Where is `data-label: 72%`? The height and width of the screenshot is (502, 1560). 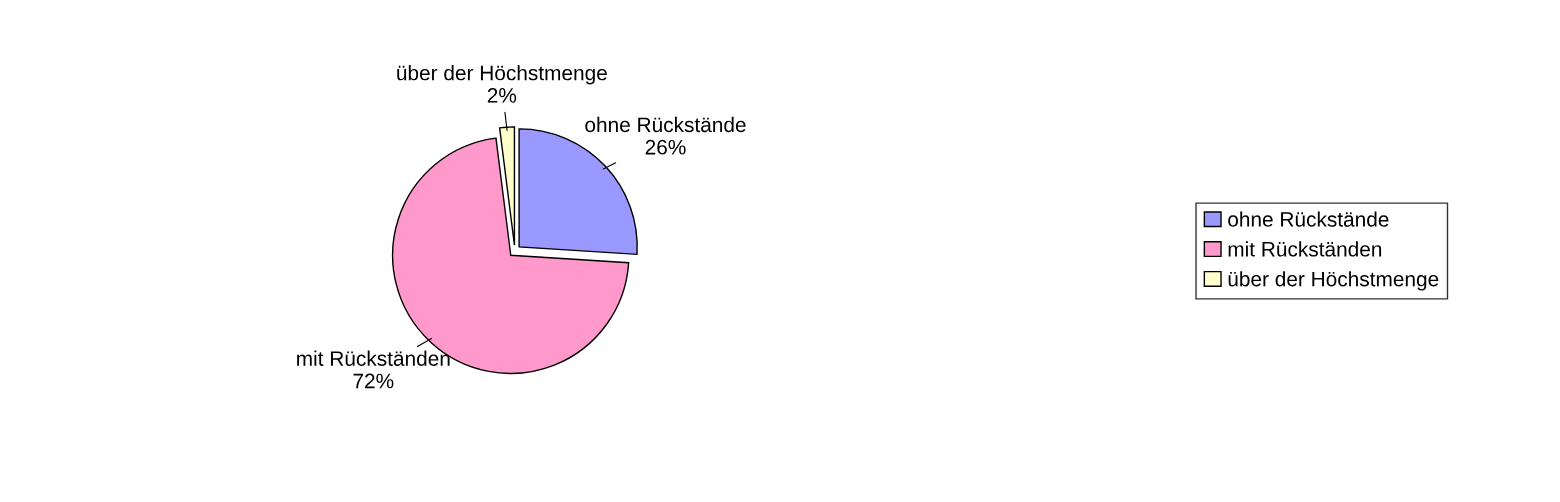 data-label: 72% is located at coordinates (373, 381).